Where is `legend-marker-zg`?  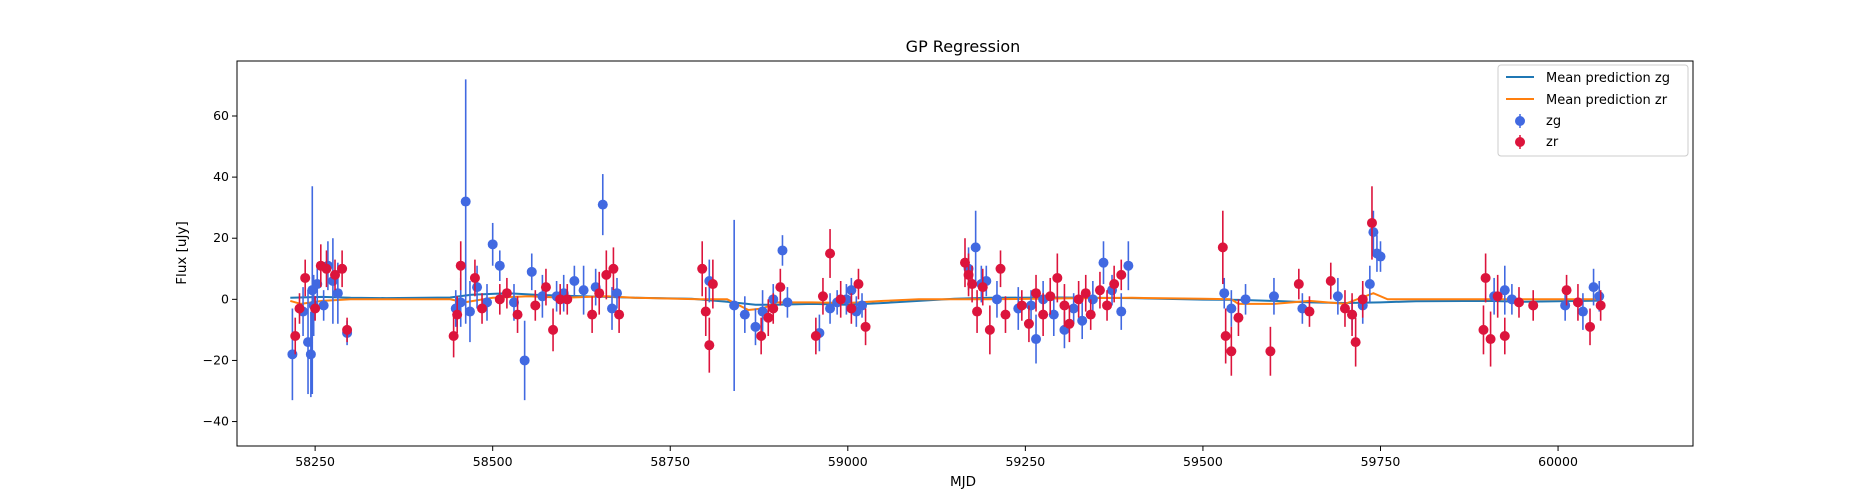
legend-marker-zg is located at coordinates (1520, 121).